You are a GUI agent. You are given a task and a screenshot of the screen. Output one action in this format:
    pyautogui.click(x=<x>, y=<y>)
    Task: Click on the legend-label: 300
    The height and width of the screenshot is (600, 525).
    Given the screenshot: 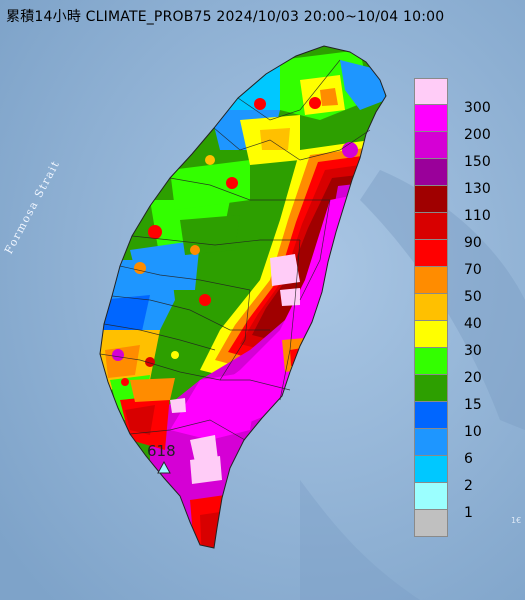 What is the action you would take?
    pyautogui.click(x=477, y=108)
    